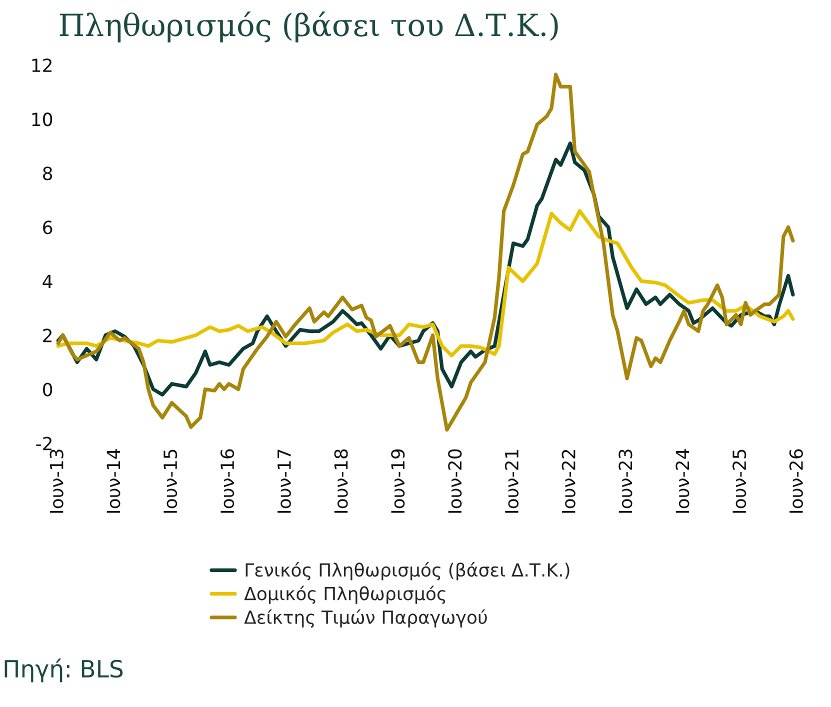 The image size is (831, 707). Describe the element at coordinates (398, 481) in the screenshot. I see `x-tick-label: Ιουν-19` at that location.